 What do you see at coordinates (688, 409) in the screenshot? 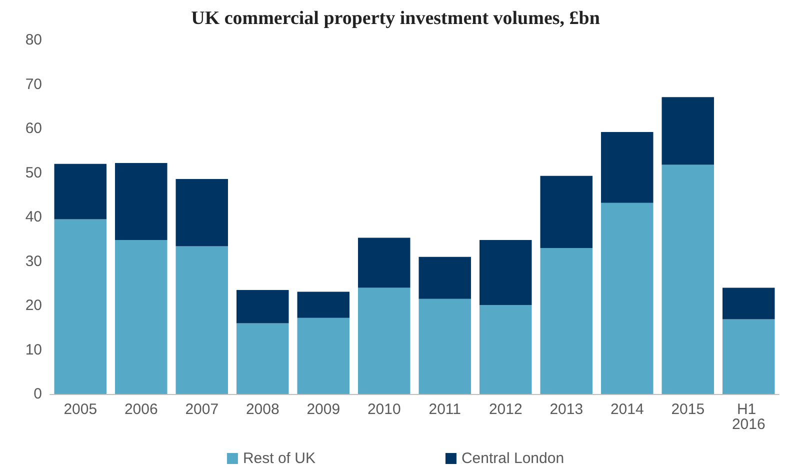
I see `x-tick-label: 2015` at bounding box center [688, 409].